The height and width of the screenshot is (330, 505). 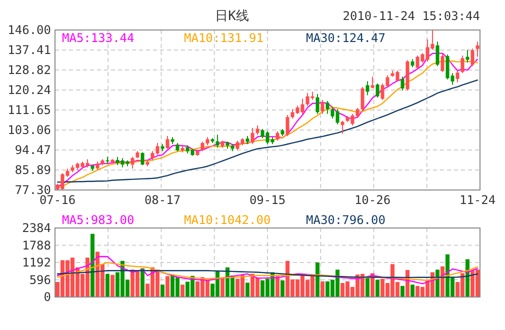 I want to click on x-tick-label: 07-16, so click(x=57, y=200).